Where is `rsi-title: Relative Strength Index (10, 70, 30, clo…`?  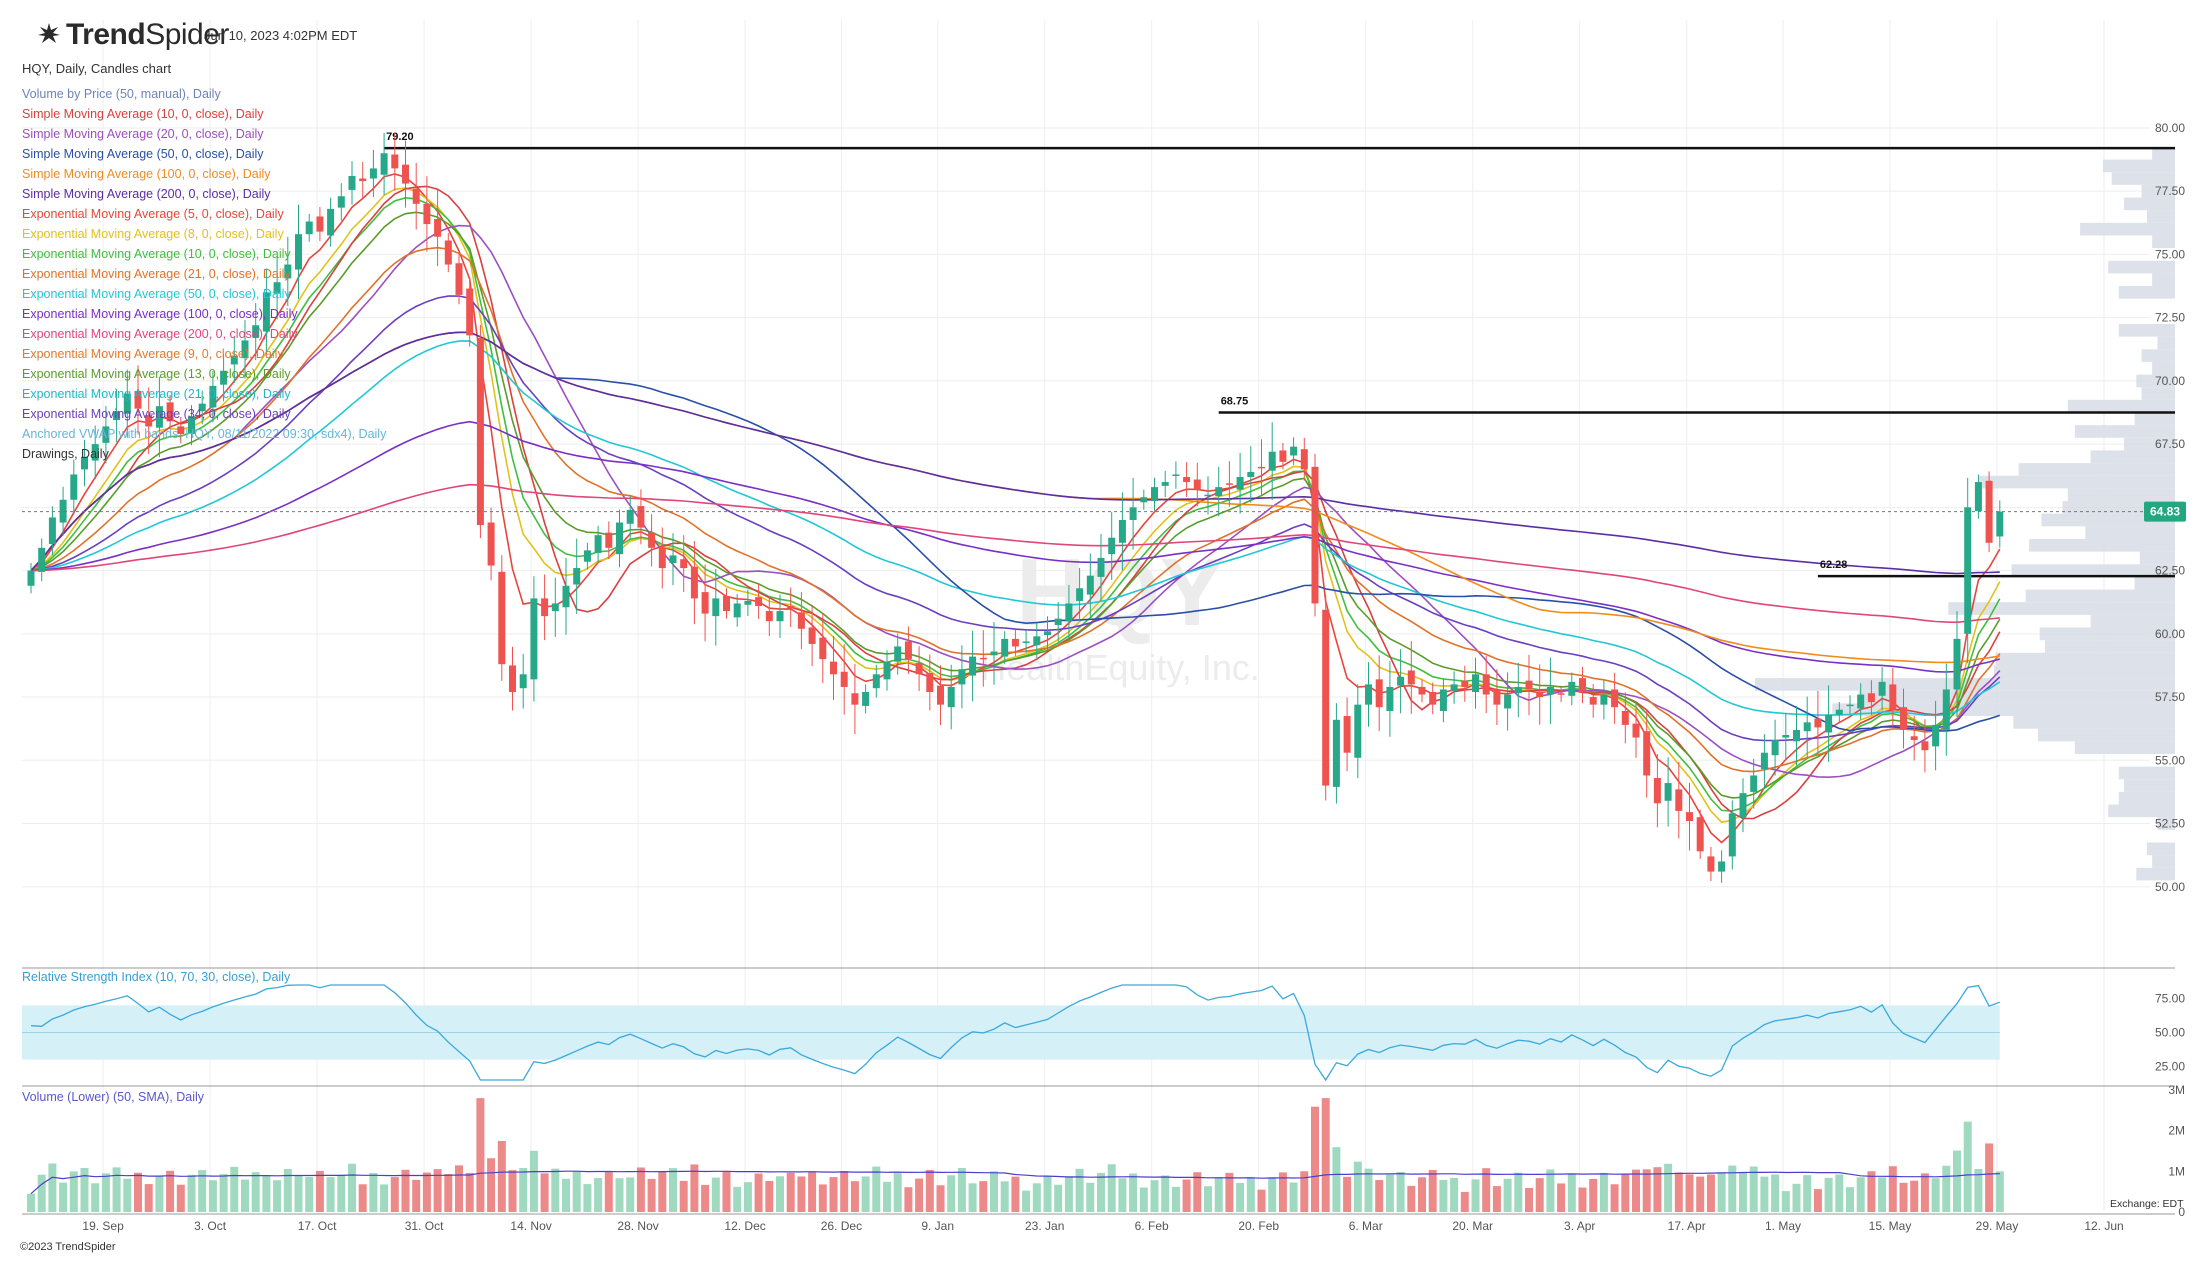
rsi-title: Relative Strength Index (10, 70, 30, clo… is located at coordinates (156, 977).